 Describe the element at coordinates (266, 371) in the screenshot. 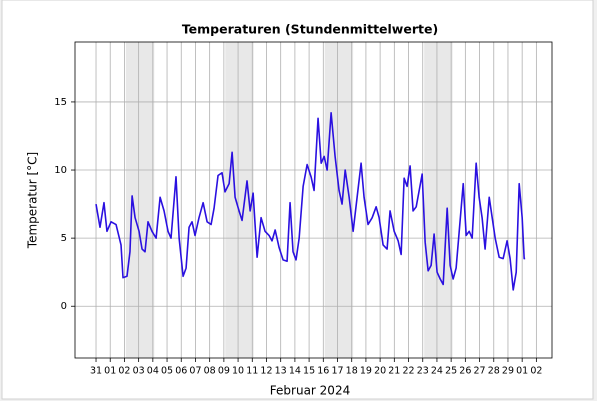

I see `x-tick-label: 12` at that location.